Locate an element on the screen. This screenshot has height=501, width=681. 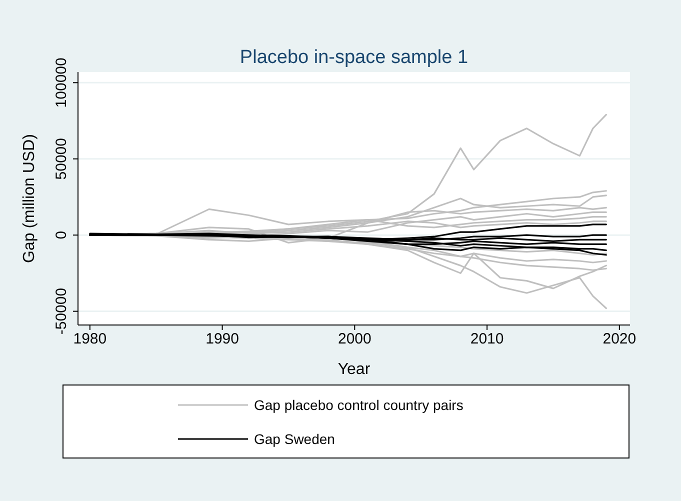
x-tick-label: 1990 is located at coordinates (222, 339).